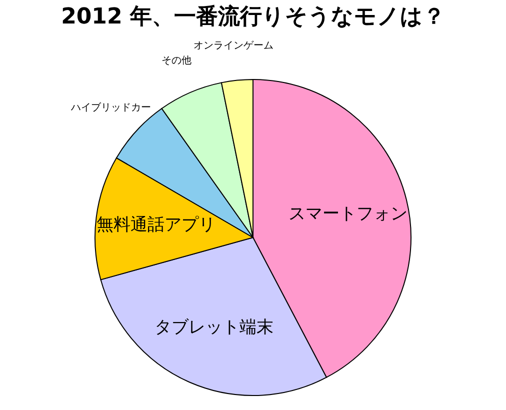  Describe the element at coordinates (348, 214) in the screenshot. I see `slice-label: スマートフォン` at that location.